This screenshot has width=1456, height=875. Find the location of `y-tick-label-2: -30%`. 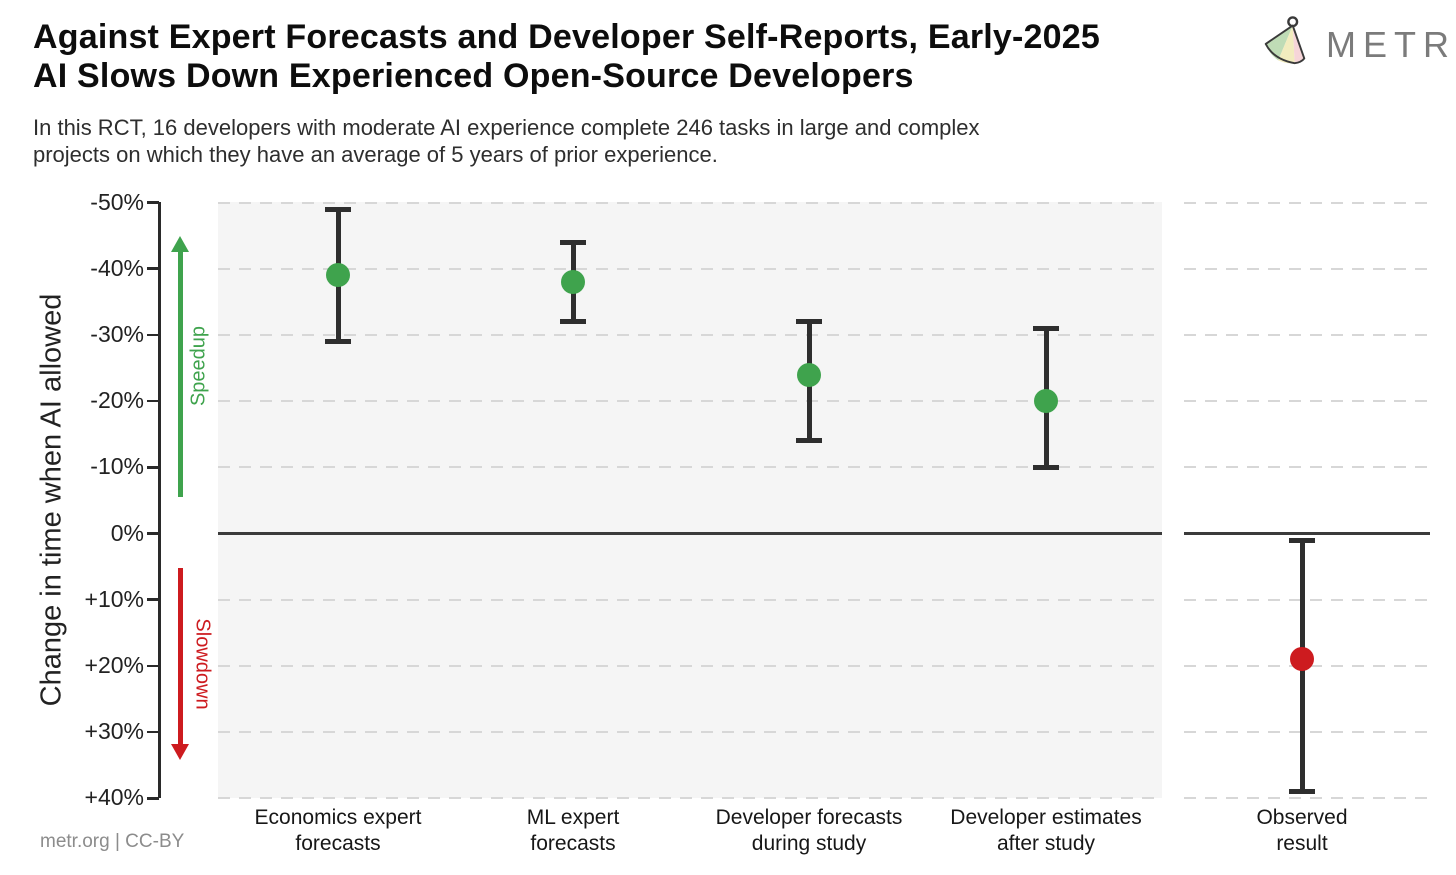

y-tick-label-2: -30% is located at coordinates (117, 333).